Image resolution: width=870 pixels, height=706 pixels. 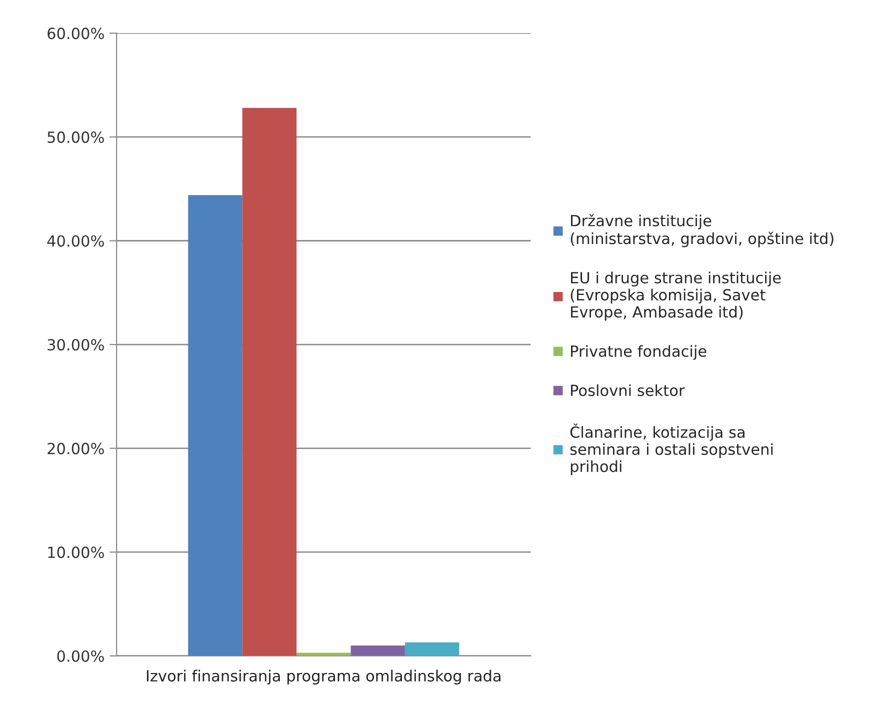 What do you see at coordinates (76, 448) in the screenshot?
I see `y-tick-label: 20.00%` at bounding box center [76, 448].